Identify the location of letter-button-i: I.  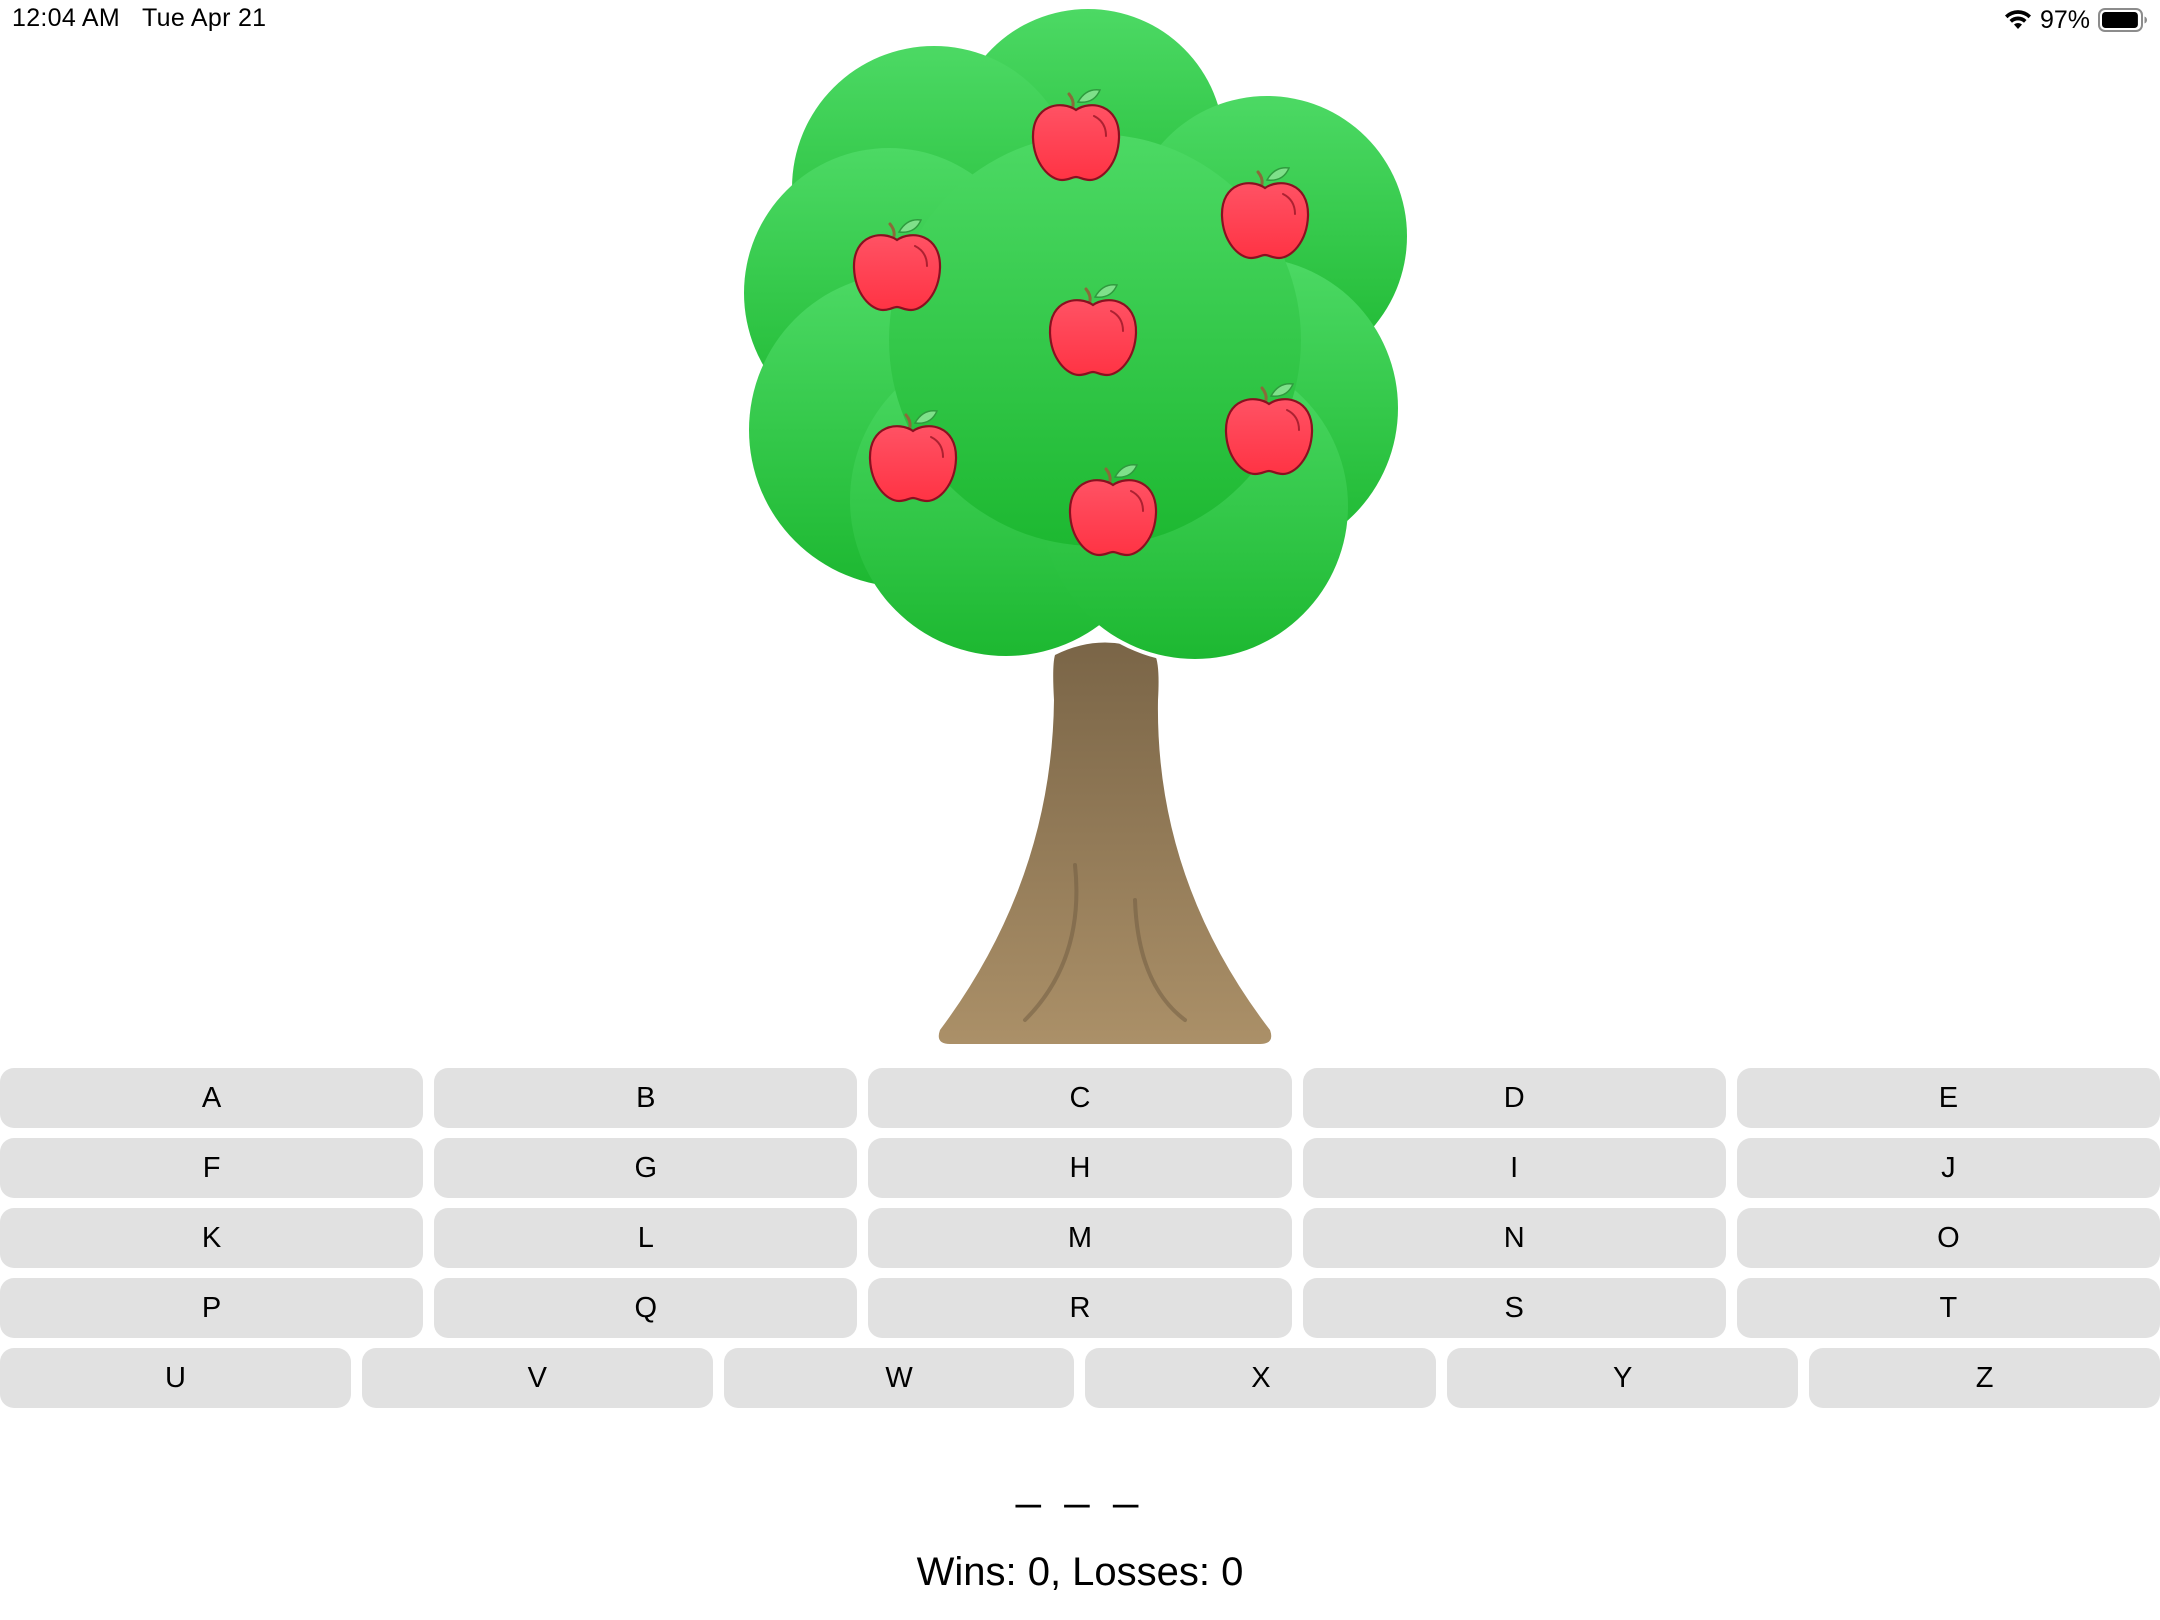
(1514, 1168).